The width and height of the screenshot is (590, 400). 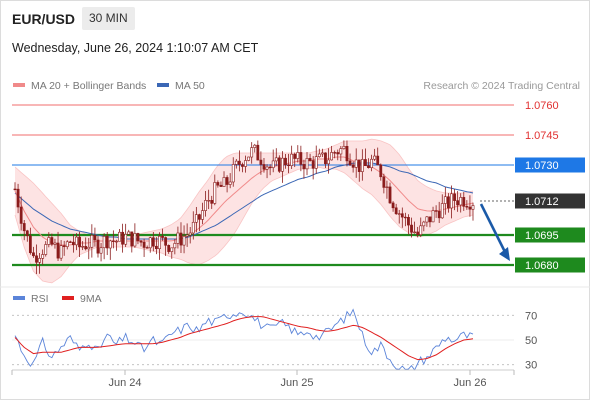 What do you see at coordinates (296, 383) in the screenshot?
I see `x-tick-label: Jun 25` at bounding box center [296, 383].